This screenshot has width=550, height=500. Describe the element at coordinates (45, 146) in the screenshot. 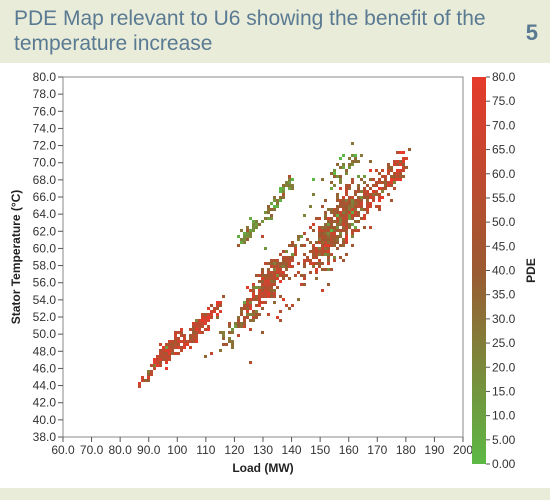

I see `y-tick-label: 72.0` at that location.